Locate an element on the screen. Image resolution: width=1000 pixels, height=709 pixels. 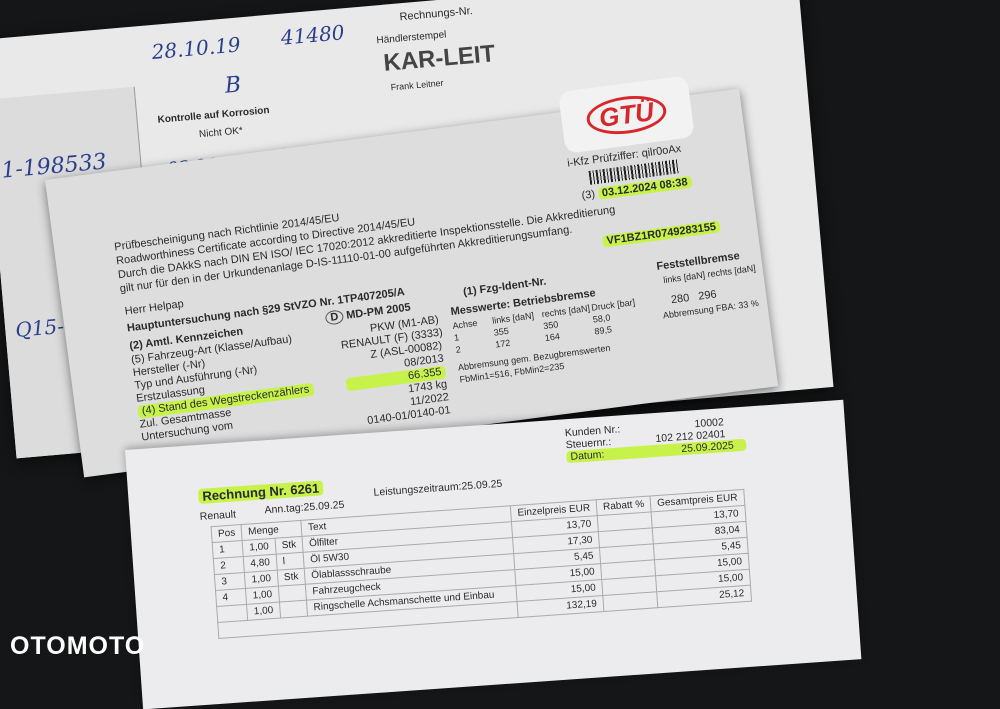
parking-col: links [daN] is located at coordinates (684, 277).